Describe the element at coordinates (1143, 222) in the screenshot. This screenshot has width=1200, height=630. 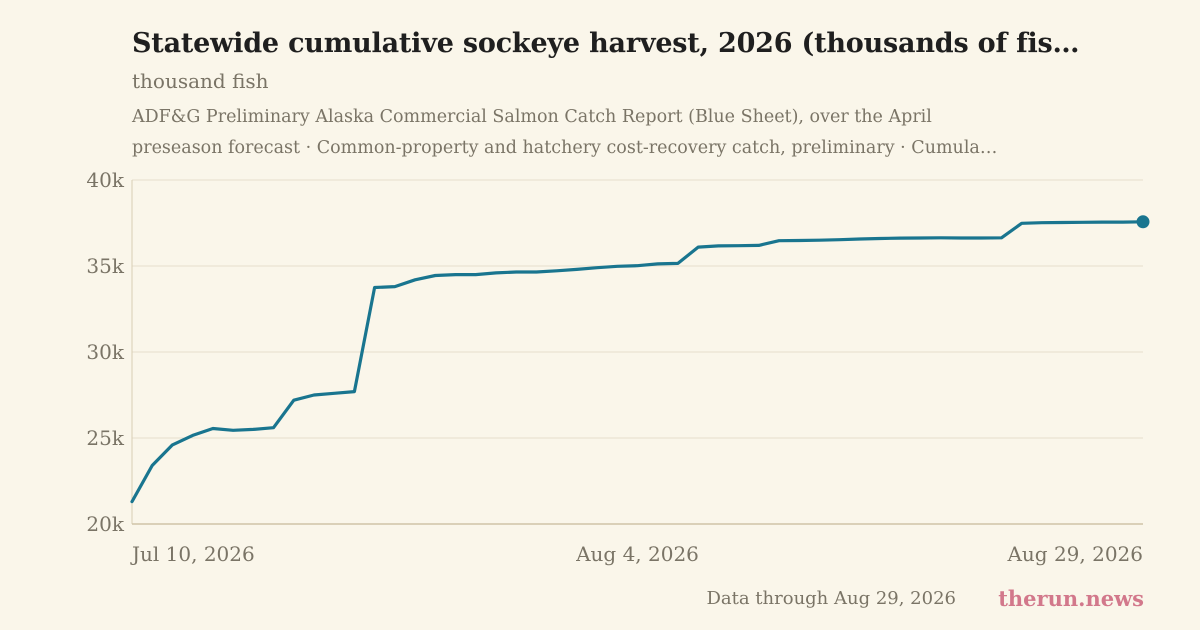
I see `series-end-point` at that location.